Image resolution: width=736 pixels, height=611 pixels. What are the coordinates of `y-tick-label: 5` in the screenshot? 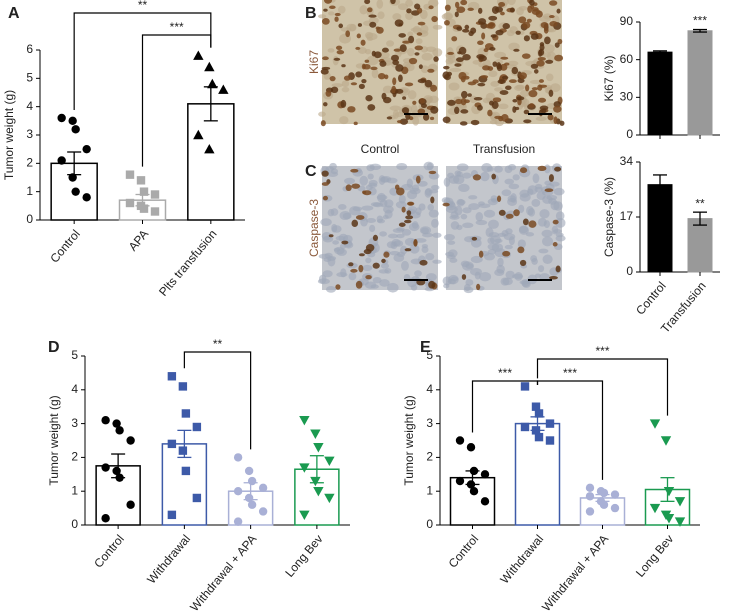 It's located at (74, 355).